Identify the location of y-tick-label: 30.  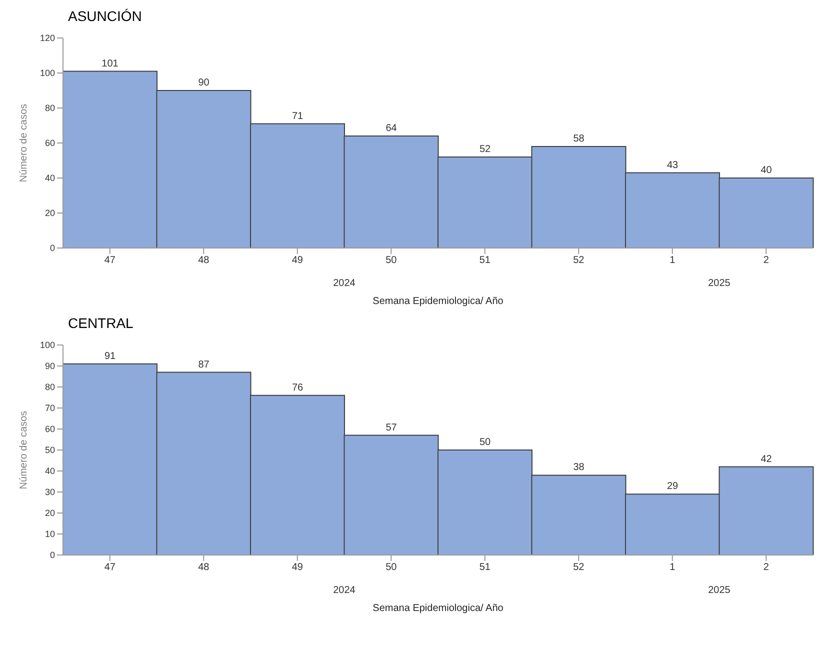
(49, 492).